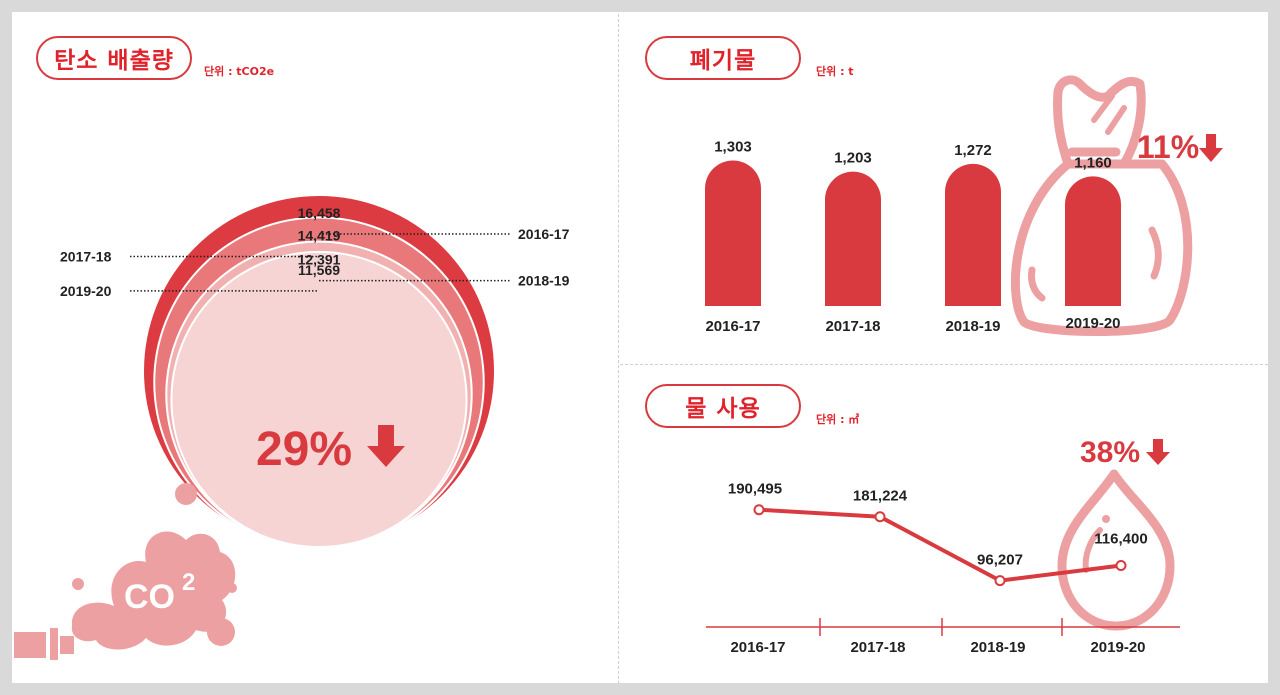  What do you see at coordinates (733, 146) in the screenshot?
I see `waste-value-label: 1,303` at bounding box center [733, 146].